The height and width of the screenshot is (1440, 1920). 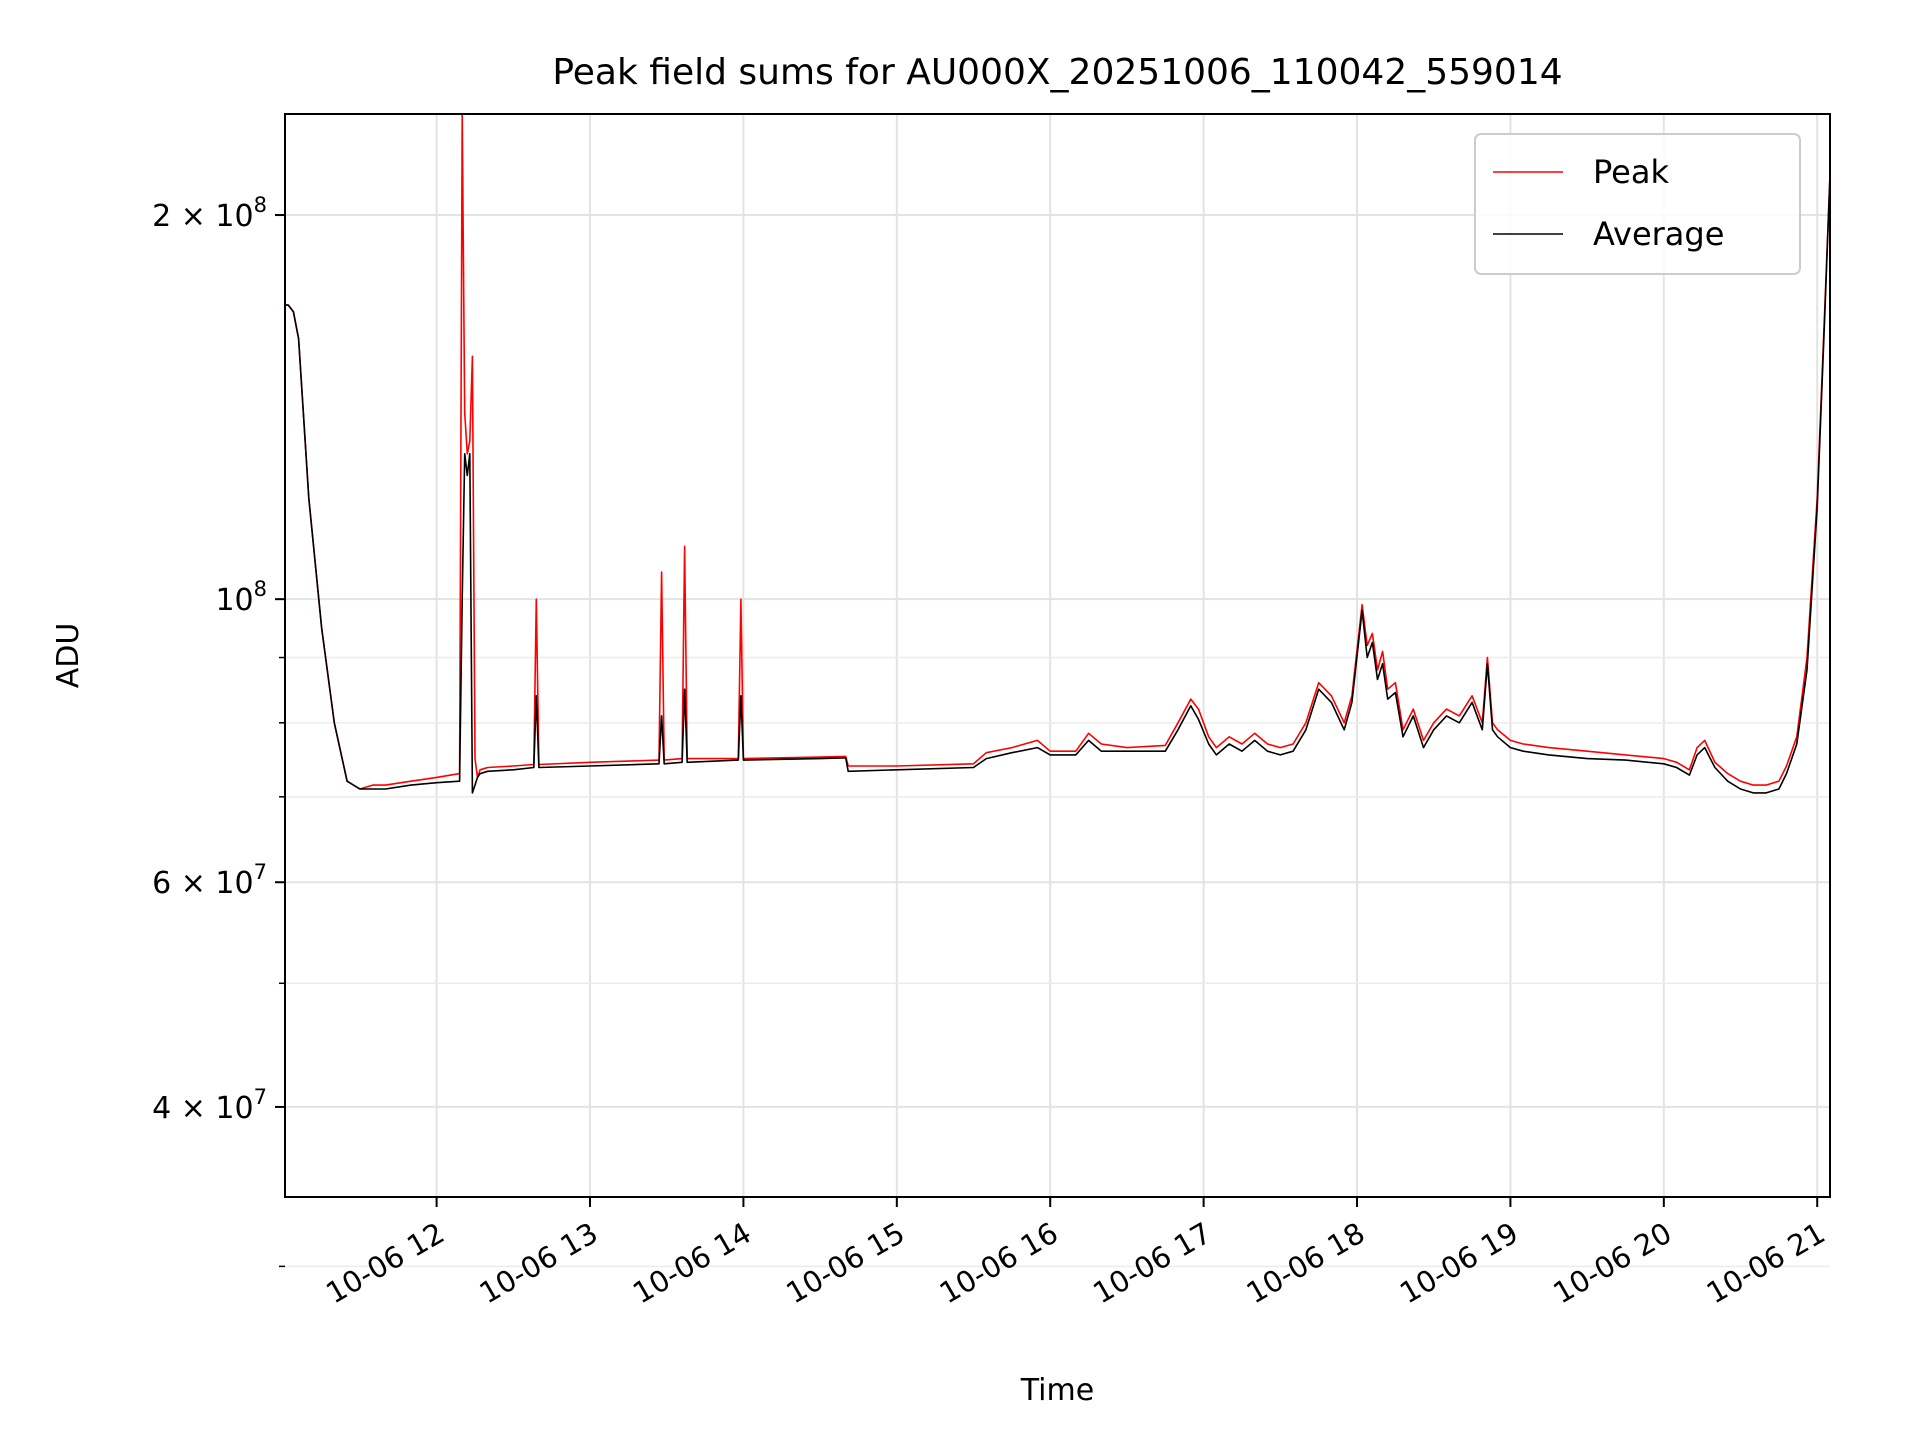 What do you see at coordinates (1057, 1390) in the screenshot?
I see `x-axis-label: Time` at bounding box center [1057, 1390].